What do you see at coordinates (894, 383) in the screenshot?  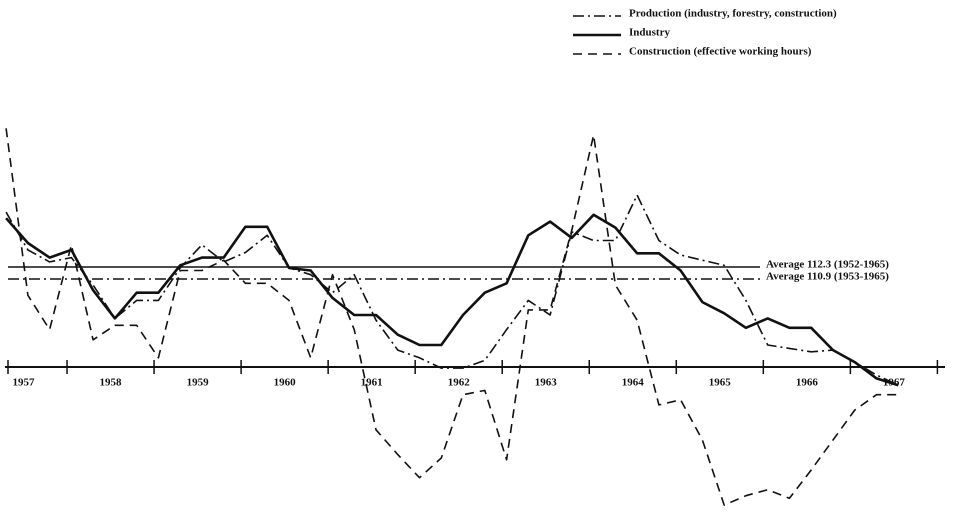 I see `x-tick-label: 1967` at bounding box center [894, 383].